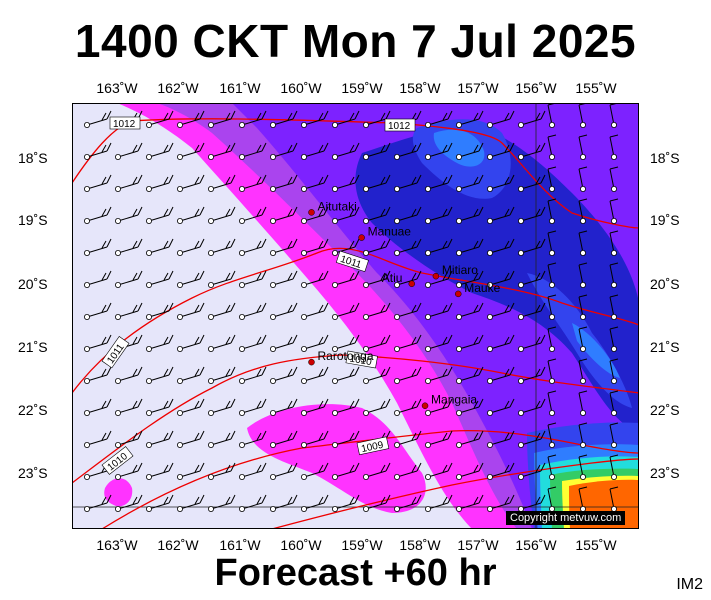 The width and height of the screenshot is (711, 600). What do you see at coordinates (482, 288) in the screenshot?
I see `place-label: Mauke` at bounding box center [482, 288].